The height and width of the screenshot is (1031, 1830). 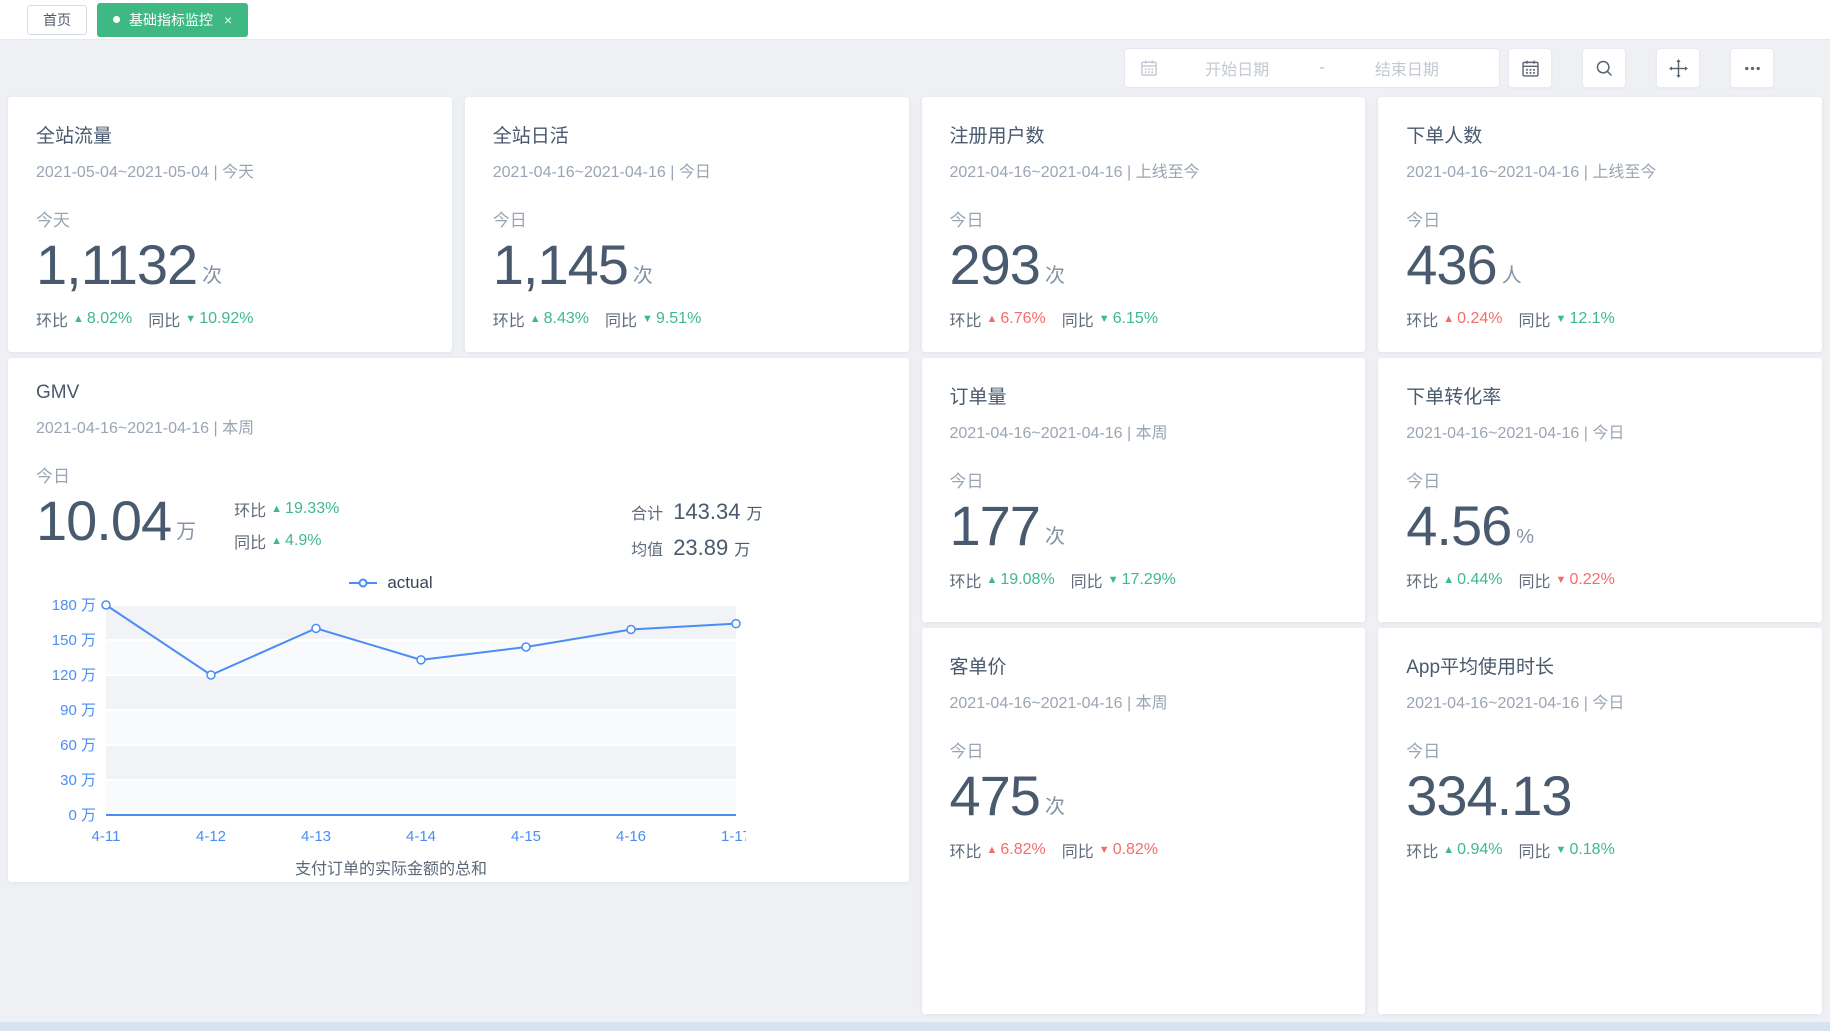 What do you see at coordinates (303, 540) in the screenshot?
I see `stat-value: 4.9%` at bounding box center [303, 540].